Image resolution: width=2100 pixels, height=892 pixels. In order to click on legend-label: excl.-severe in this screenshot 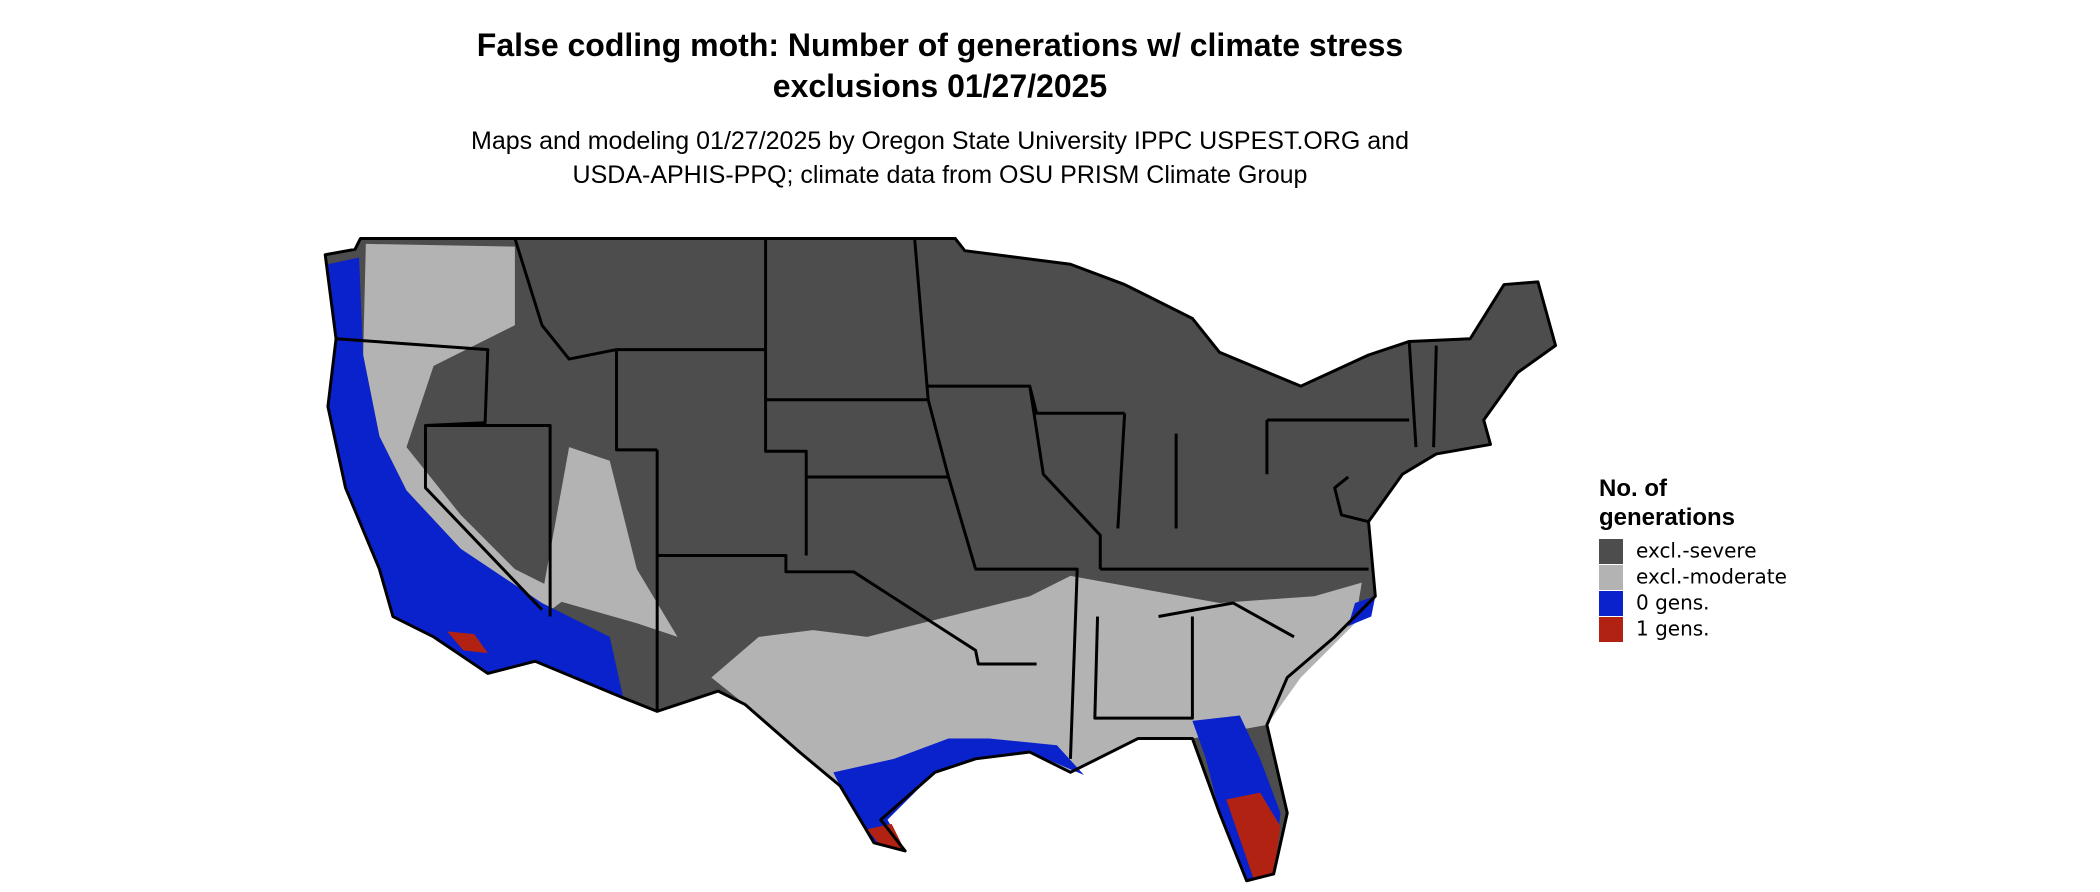, I will do `click(1696, 551)`.